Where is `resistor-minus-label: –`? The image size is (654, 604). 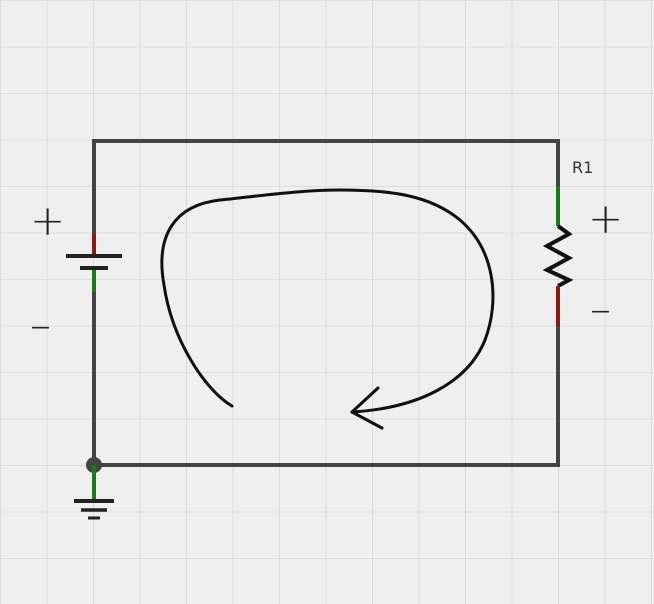
resistor-minus-label: – is located at coordinates (600, 308).